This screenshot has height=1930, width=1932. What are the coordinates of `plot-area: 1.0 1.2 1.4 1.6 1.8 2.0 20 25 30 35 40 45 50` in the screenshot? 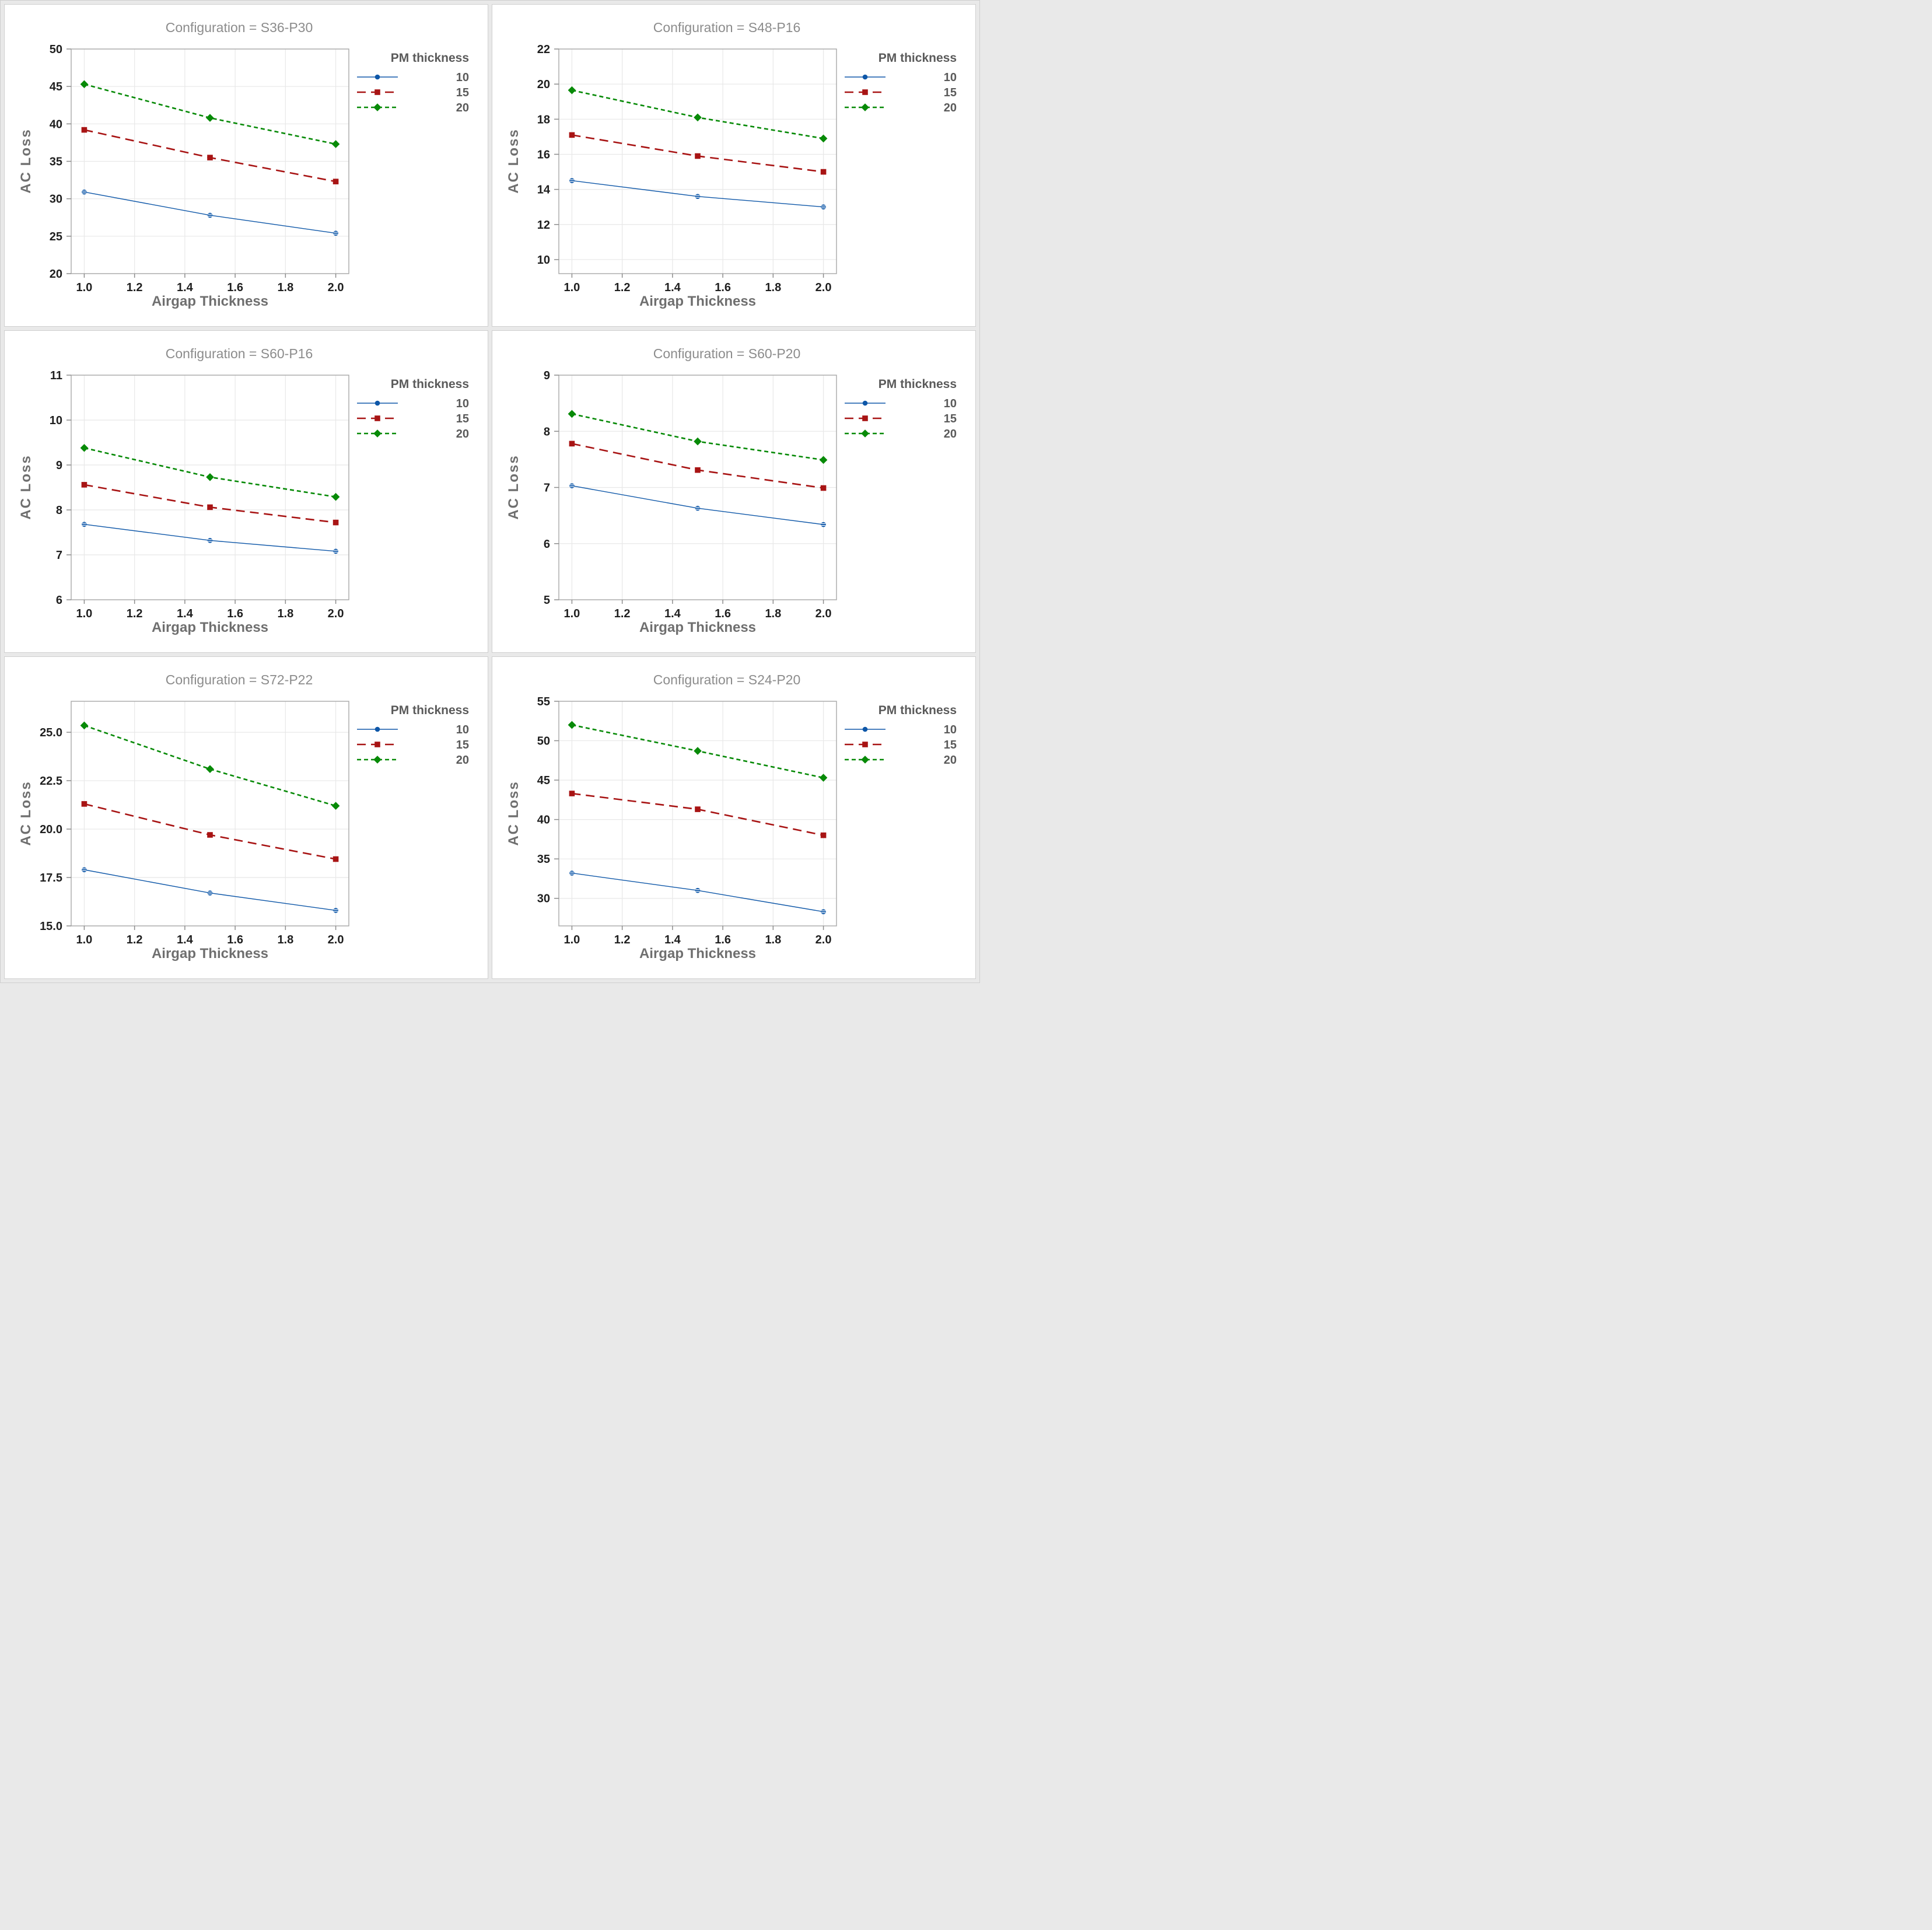 It's located at (199, 168).